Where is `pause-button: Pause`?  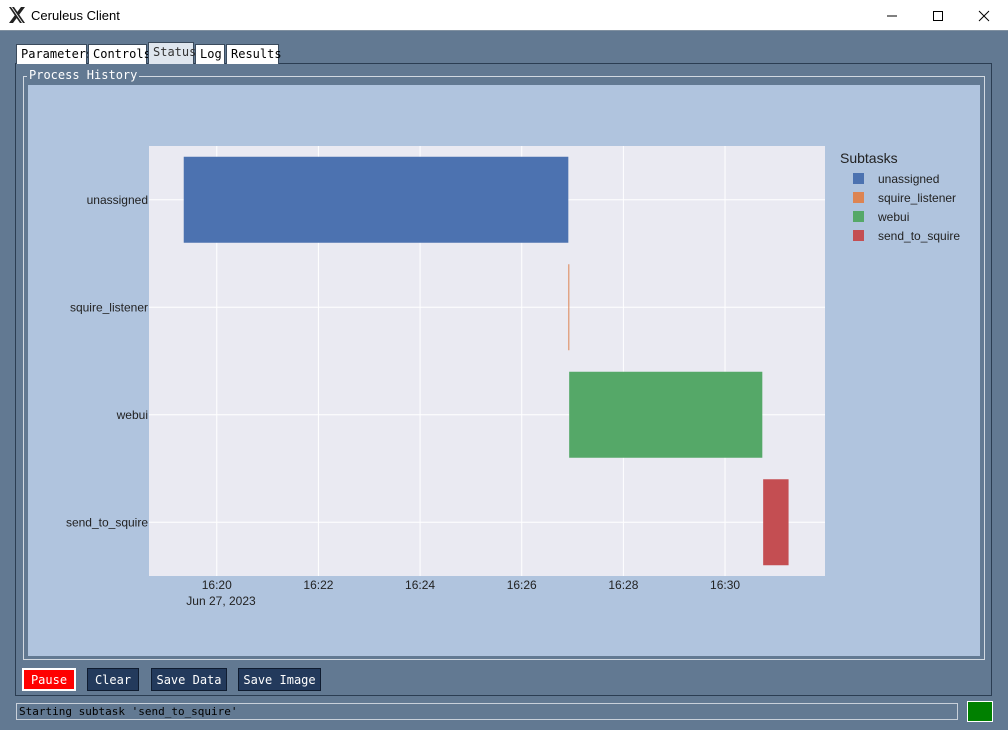
pause-button: Pause is located at coordinates (49, 679).